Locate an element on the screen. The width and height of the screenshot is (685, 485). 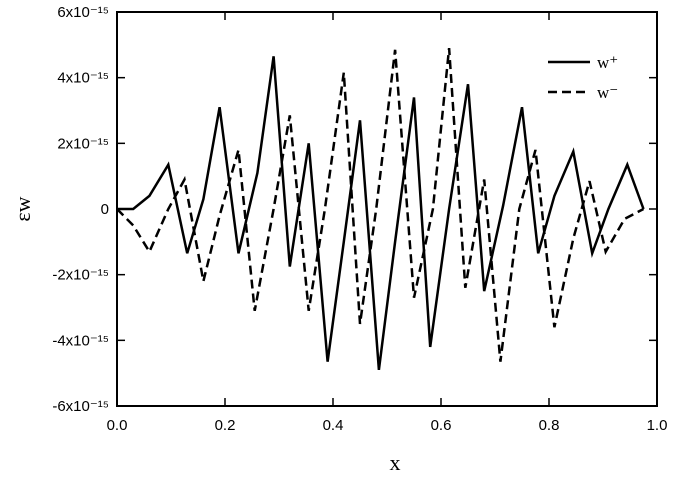
x-tick-label: 0.6 is located at coordinates (441, 425).